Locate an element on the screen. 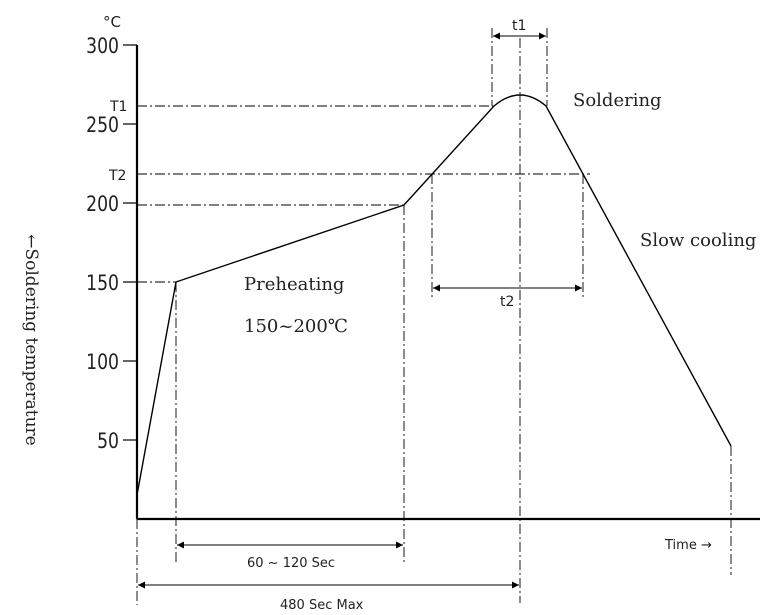 Image resolution: width=778 pixels, height=615 pixels. y-axis-title: ←Soldering temperature is located at coordinates (31, 340).